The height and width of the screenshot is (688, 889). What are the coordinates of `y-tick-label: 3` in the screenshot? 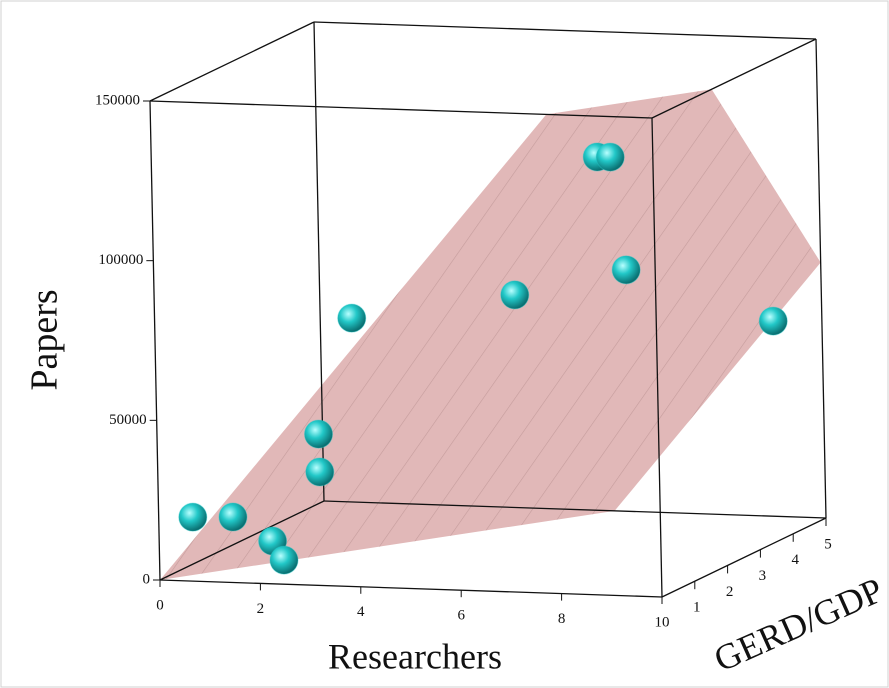 It's located at (763, 576).